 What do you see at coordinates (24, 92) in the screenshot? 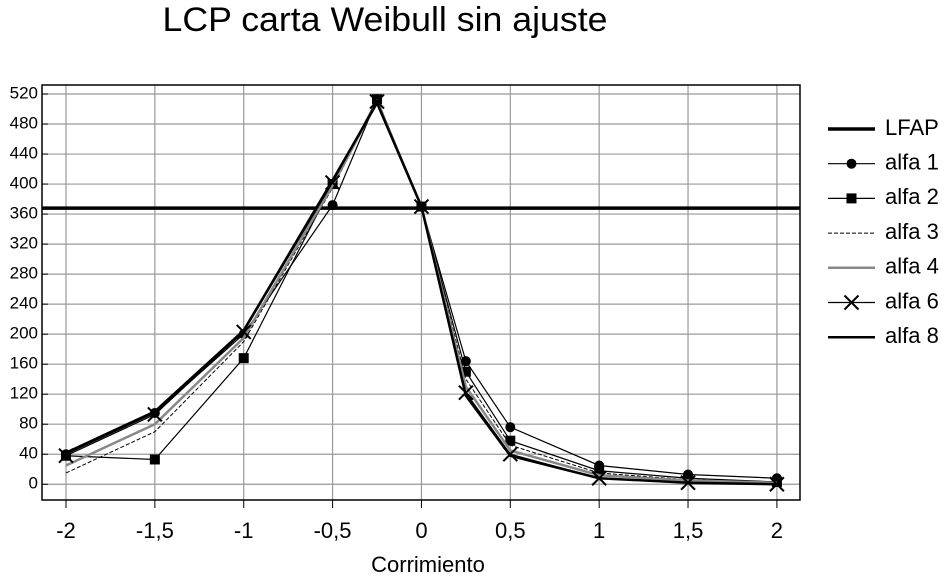
I see `y-tick-label: 520` at bounding box center [24, 92].